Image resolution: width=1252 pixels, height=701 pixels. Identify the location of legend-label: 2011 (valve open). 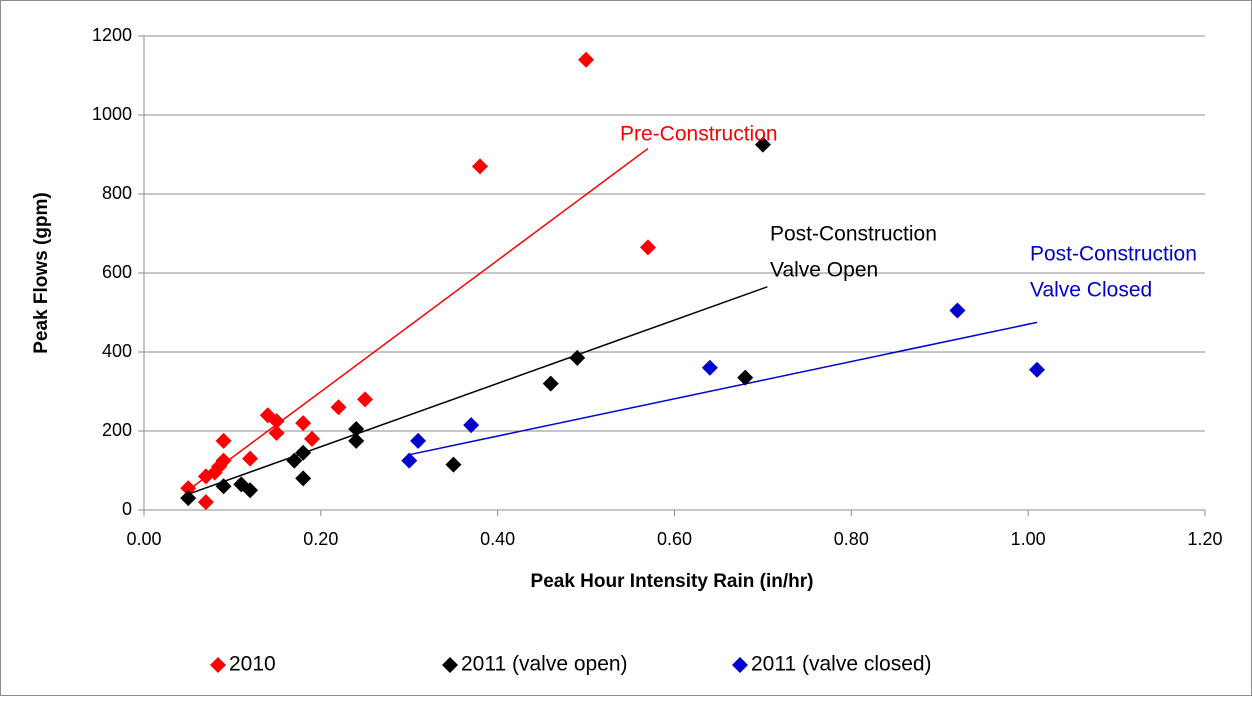
(544, 664).